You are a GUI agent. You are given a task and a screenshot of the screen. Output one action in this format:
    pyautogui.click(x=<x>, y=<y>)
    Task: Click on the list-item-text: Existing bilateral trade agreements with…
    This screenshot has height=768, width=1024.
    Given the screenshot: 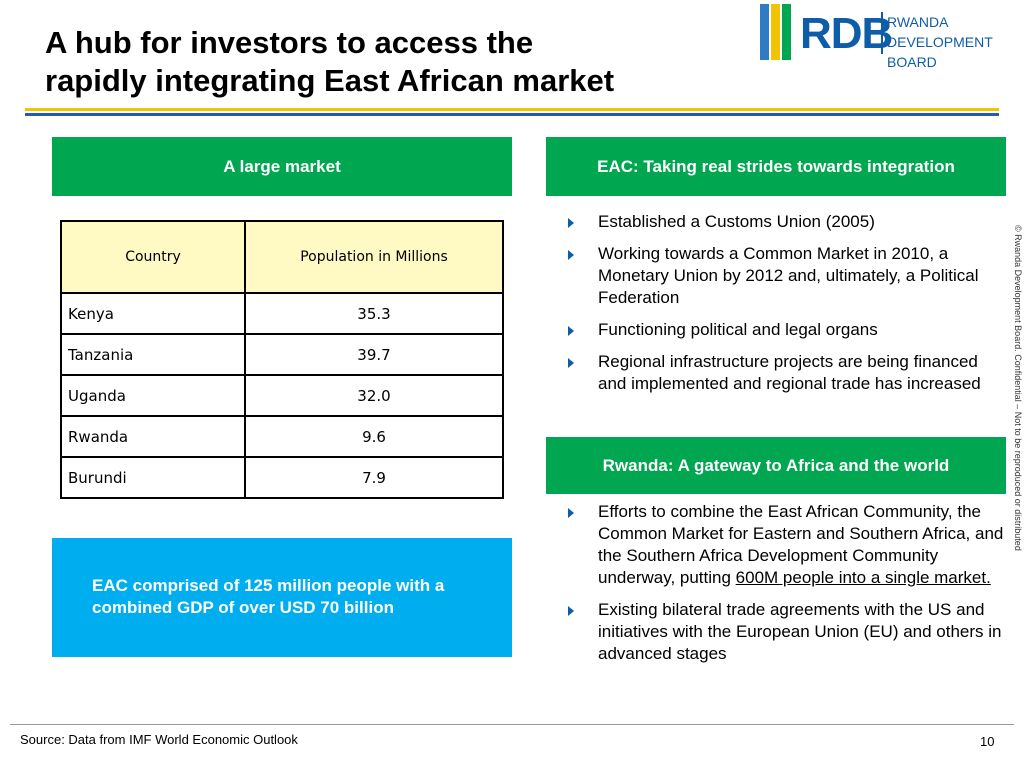 What is the action you would take?
    pyautogui.click(x=800, y=631)
    